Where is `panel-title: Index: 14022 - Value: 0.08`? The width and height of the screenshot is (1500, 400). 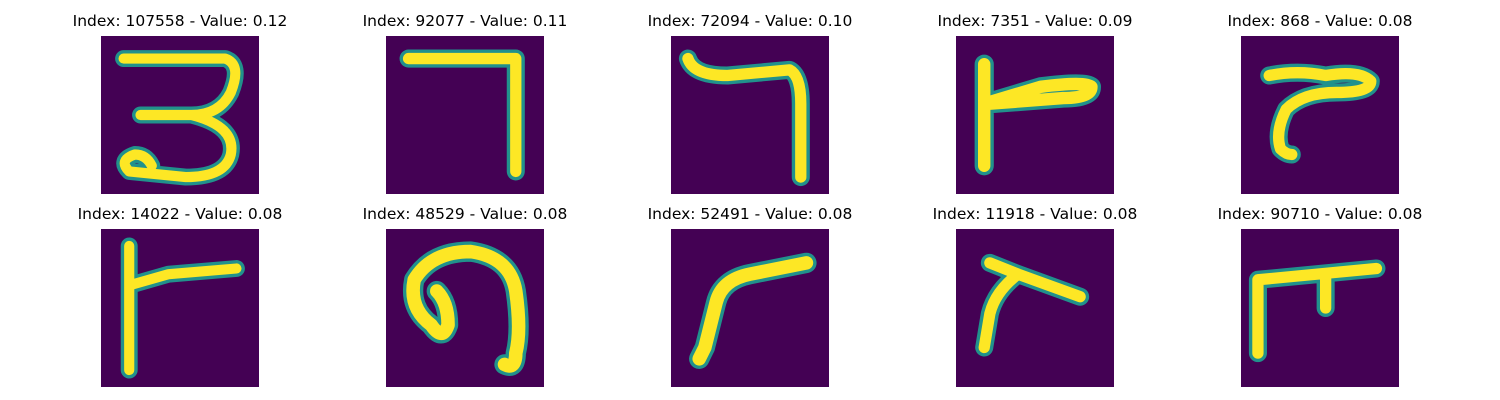
panel-title: Index: 14022 - Value: 0.08 is located at coordinates (180, 214).